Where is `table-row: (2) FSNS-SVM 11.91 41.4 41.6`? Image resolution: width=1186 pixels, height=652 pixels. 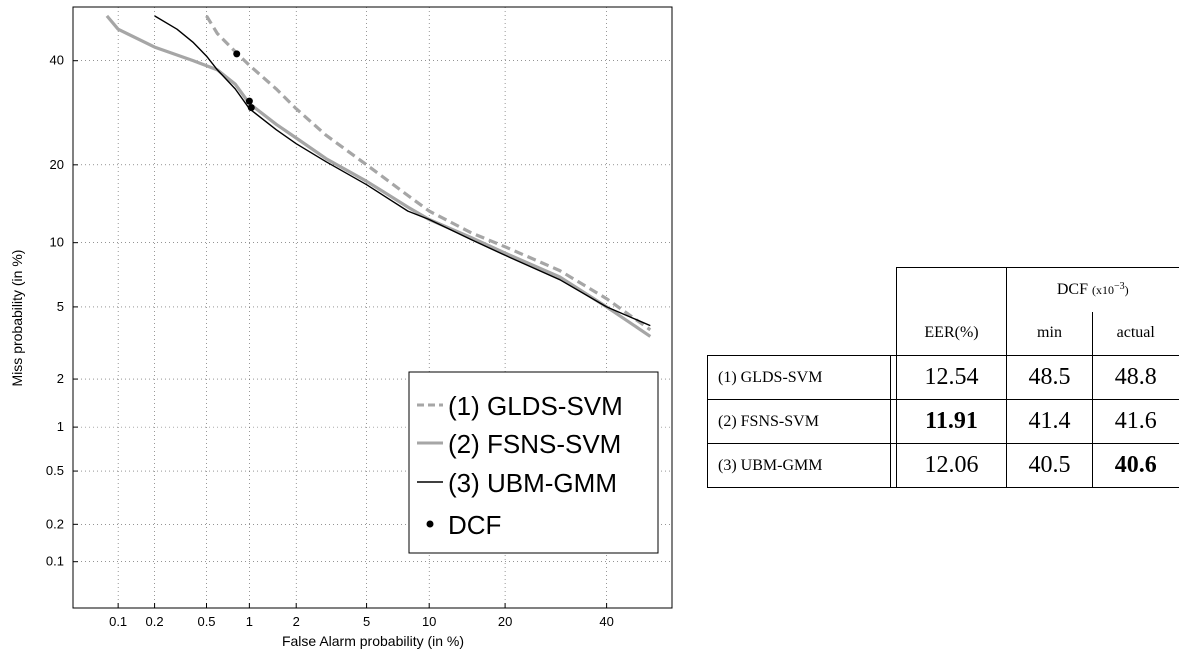
table-row: (2) FSNS-SVM 11.91 41.4 41.6 is located at coordinates (943, 421).